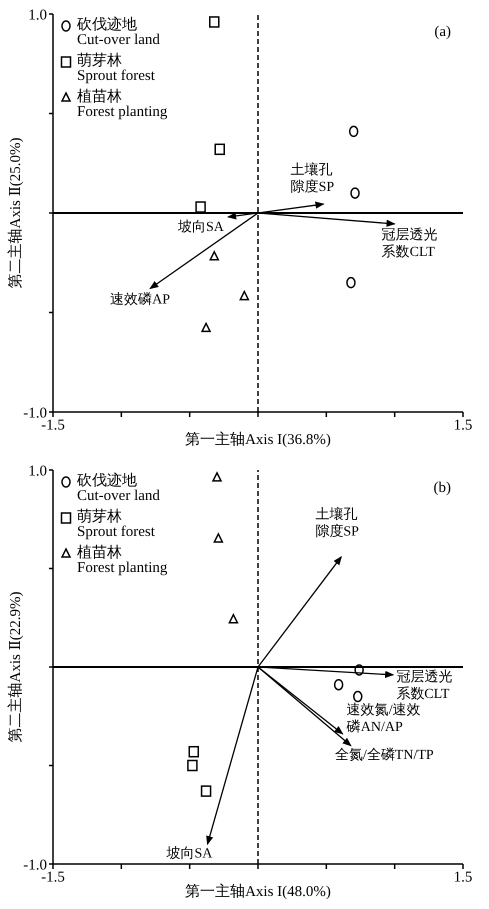 The height and width of the screenshot is (909, 489). I want to click on x-axis-title: 第一主轴Axis I(36.8%), so click(258, 439).